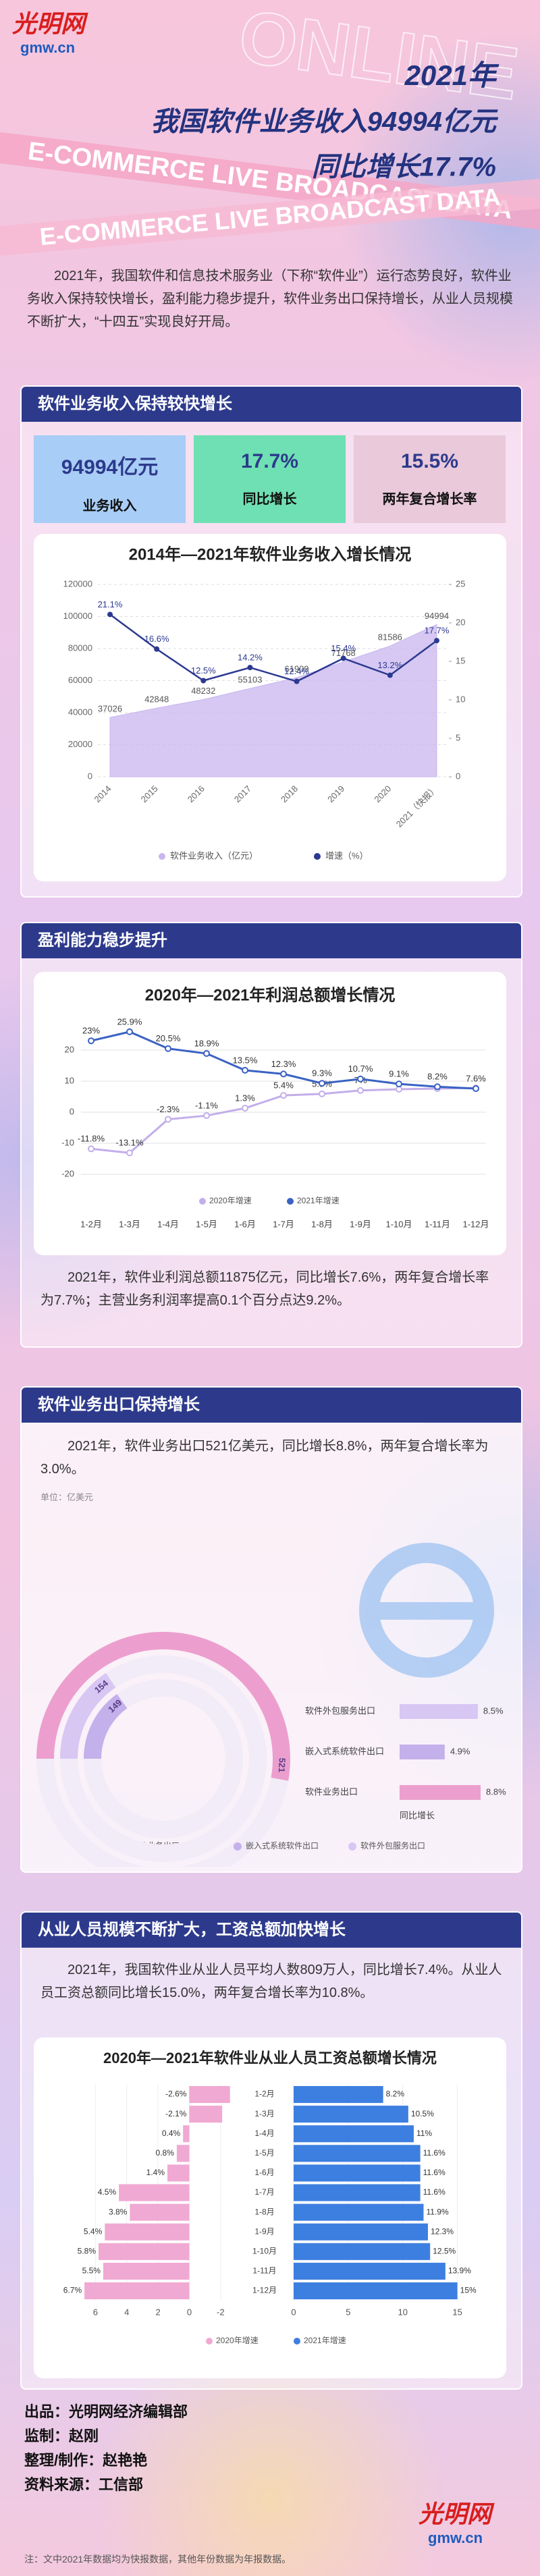 Image resolution: width=540 pixels, height=2576 pixels. Describe the element at coordinates (398, 1224) in the screenshot. I see `x-tick-label: 1-10月` at that location.